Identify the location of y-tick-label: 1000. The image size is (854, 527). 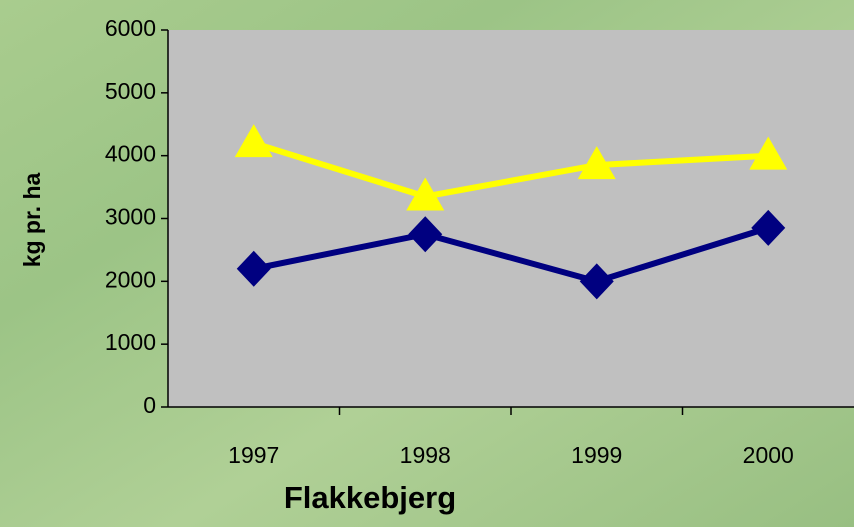
(130, 342).